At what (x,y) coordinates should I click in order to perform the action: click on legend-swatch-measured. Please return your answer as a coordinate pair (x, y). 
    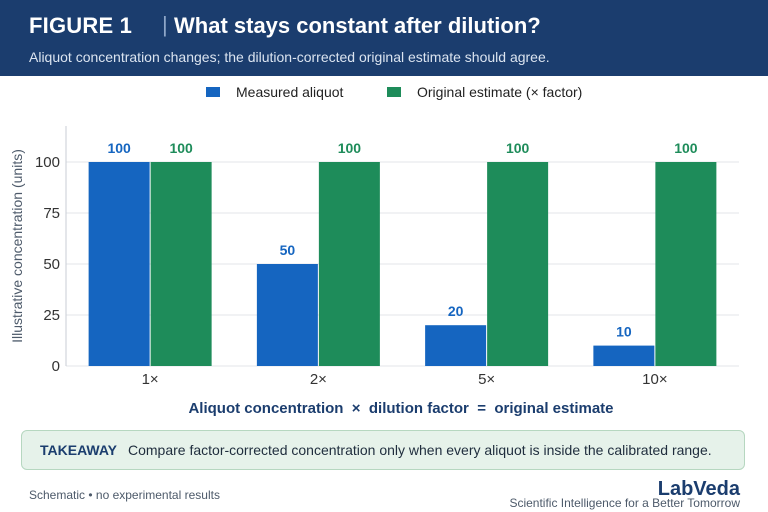
    Looking at the image, I should click on (213, 92).